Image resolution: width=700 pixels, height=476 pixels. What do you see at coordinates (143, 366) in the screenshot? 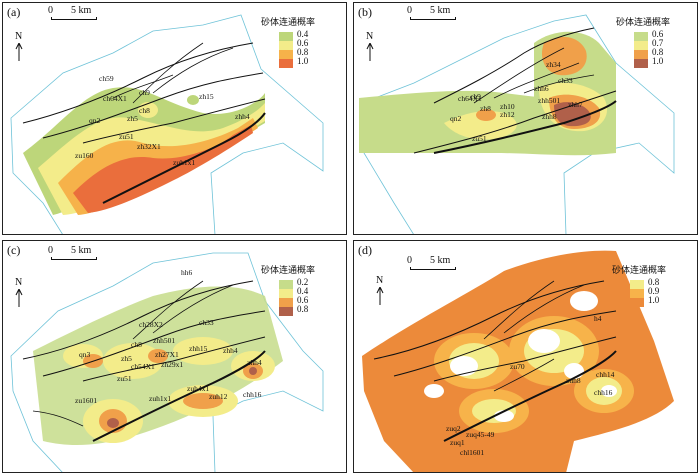
I see `well-label: ch54X1` at bounding box center [143, 366].